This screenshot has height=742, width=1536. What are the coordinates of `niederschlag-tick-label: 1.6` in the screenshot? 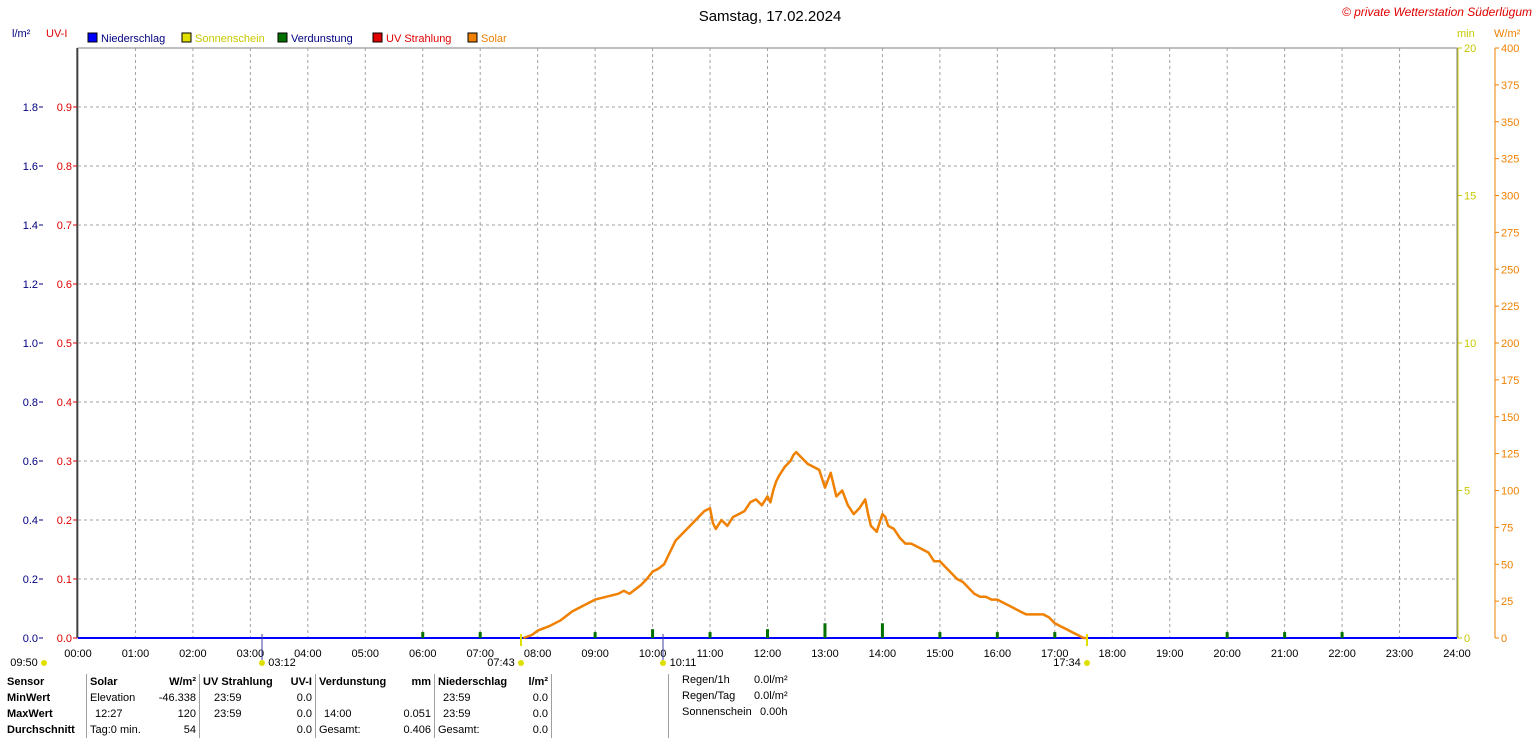 It's located at (30, 167).